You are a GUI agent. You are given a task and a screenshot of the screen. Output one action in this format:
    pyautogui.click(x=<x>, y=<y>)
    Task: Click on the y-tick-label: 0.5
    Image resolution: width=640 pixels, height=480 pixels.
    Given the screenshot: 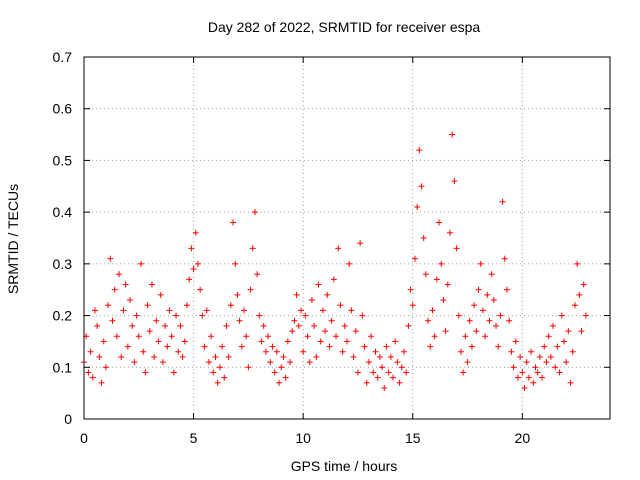 What is the action you would take?
    pyautogui.click(x=63, y=160)
    